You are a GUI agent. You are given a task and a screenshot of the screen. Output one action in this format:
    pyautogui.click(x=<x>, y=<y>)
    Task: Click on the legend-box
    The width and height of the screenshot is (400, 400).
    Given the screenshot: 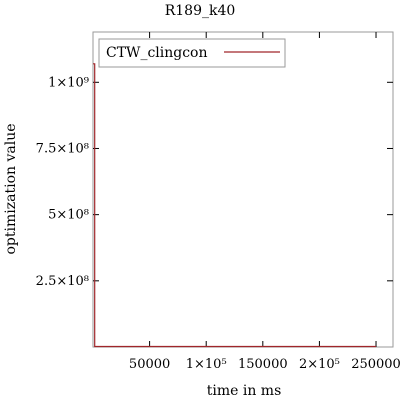 What is the action you would take?
    pyautogui.click(x=192, y=53)
    